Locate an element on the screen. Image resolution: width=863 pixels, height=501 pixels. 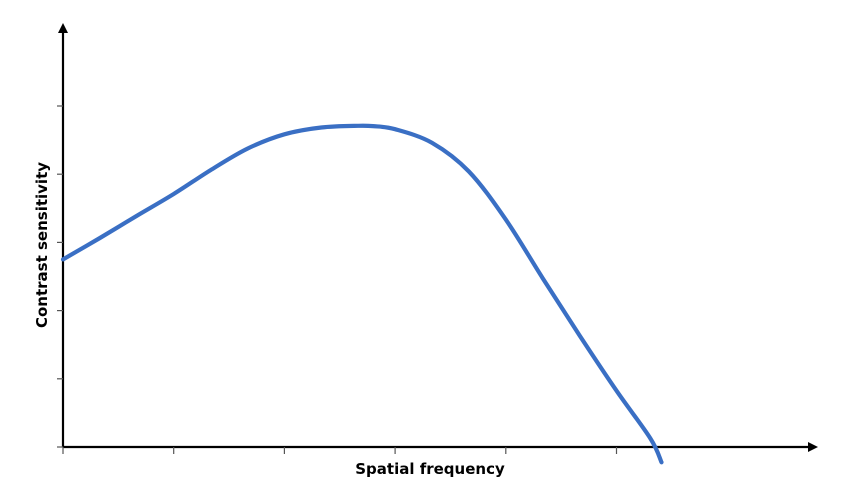
y-axis-ticks is located at coordinates (60, 276).